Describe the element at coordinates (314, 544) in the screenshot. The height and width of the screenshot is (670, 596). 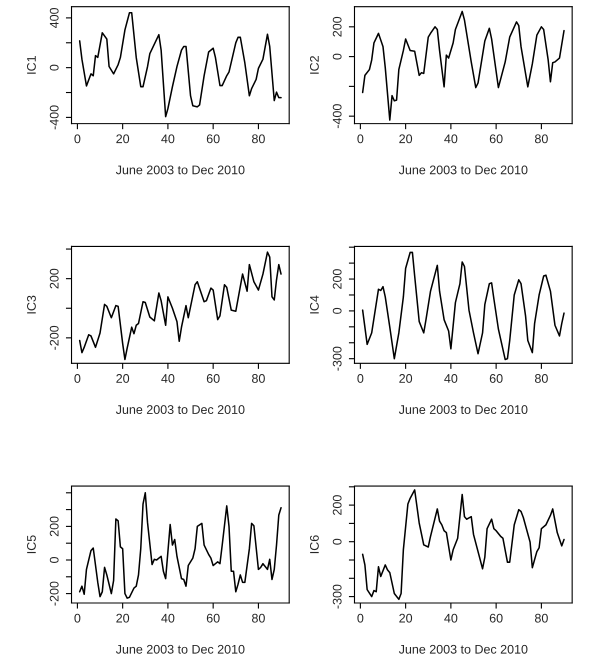
I see `y-axis-title: IC6` at that location.